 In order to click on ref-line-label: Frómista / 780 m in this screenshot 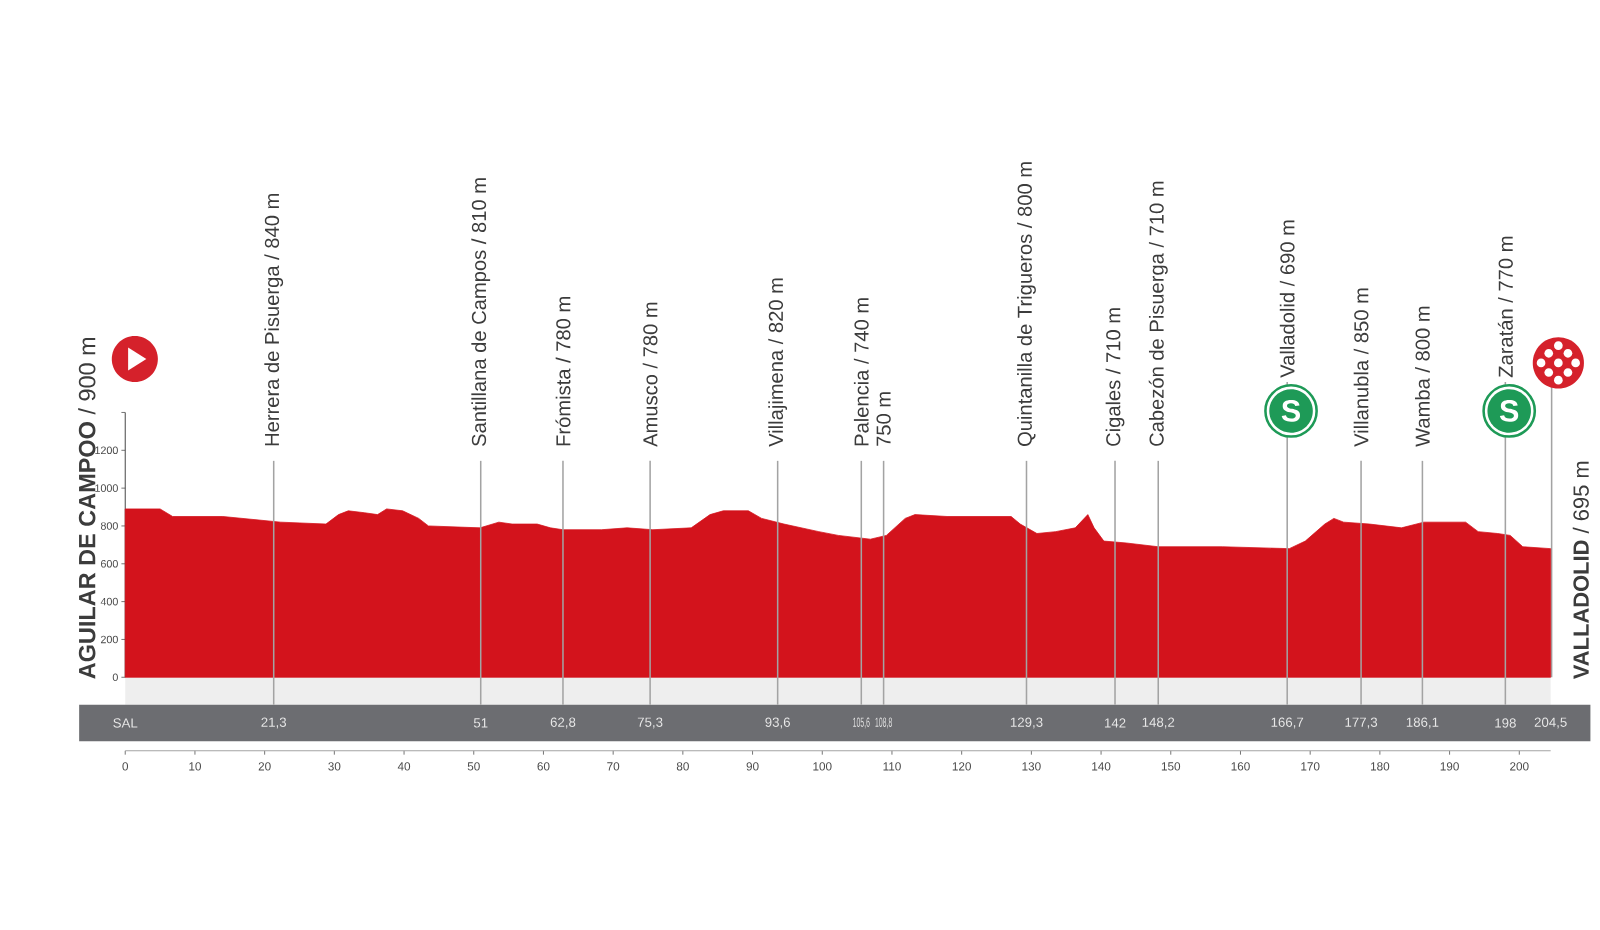, I will do `click(563, 371)`.